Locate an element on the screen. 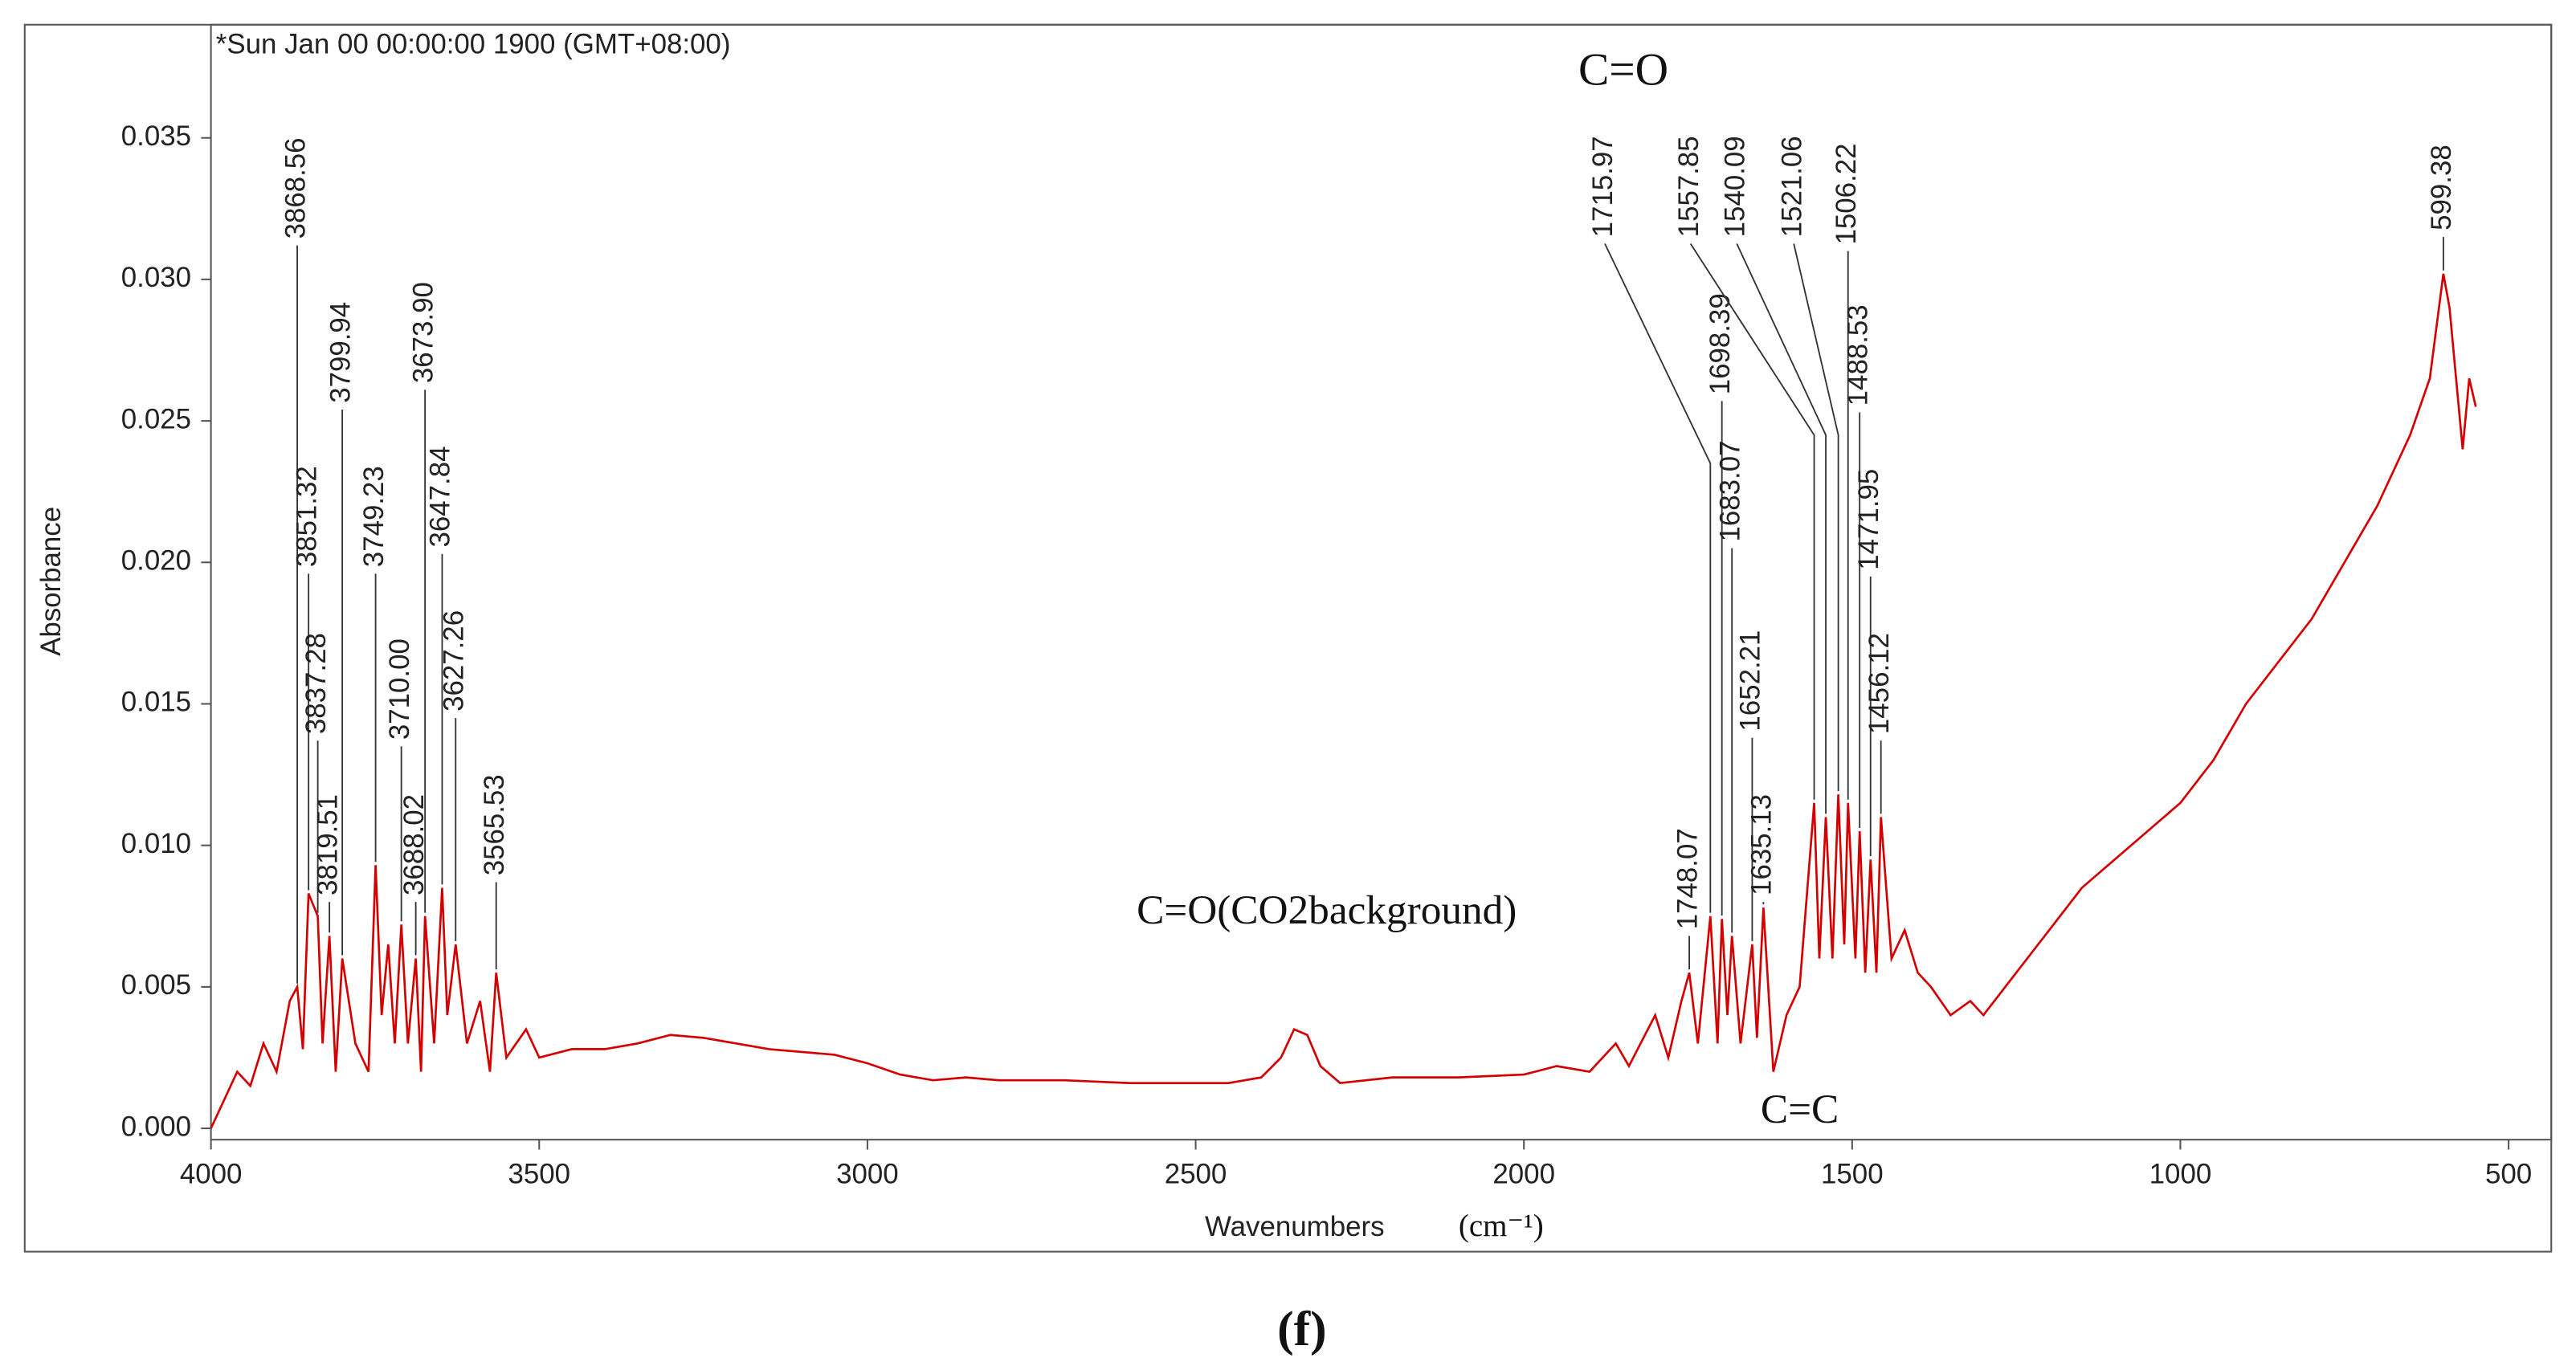 This screenshot has height=1362, width=2576. peak-label: 1506.22 is located at coordinates (1846, 193).